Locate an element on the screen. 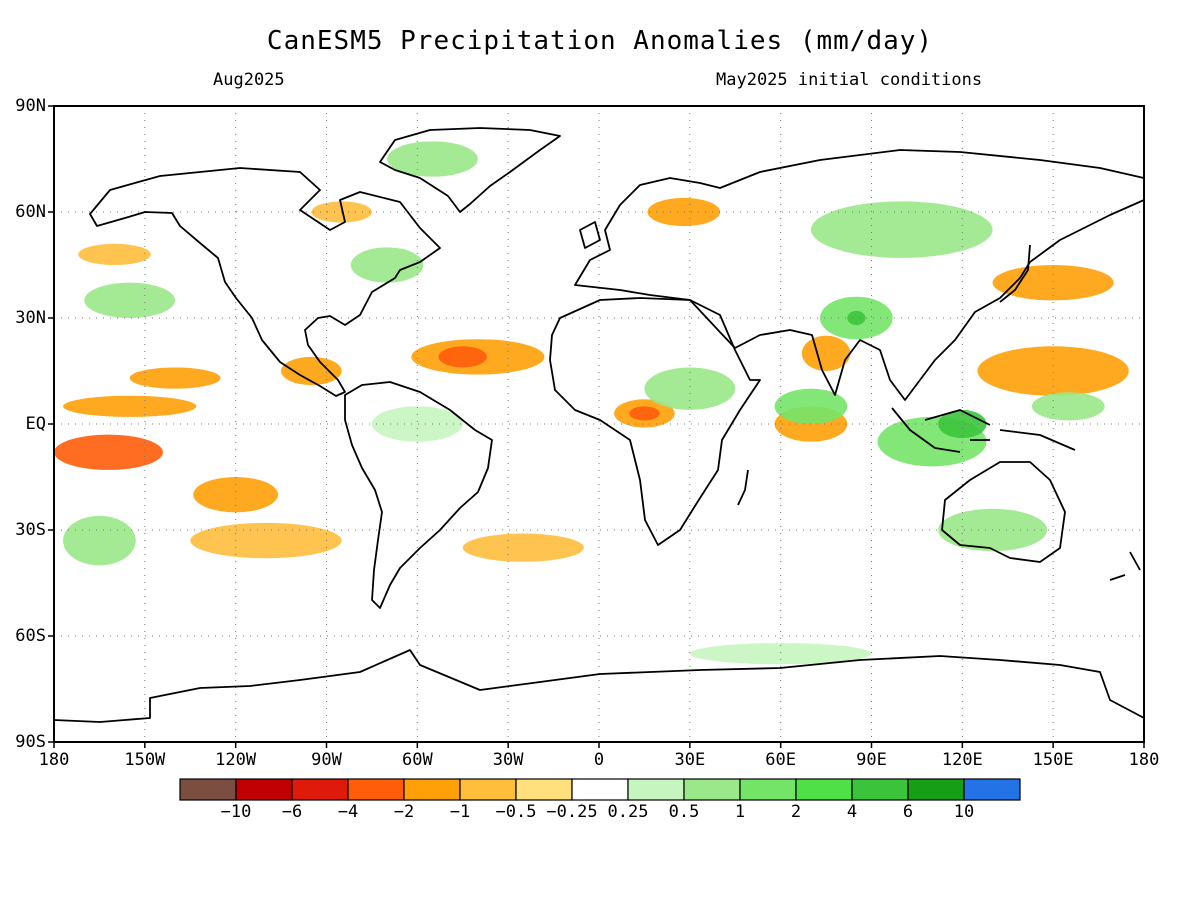 This screenshot has width=1200, height=900. init-conditions-label: May2025 initial conditions is located at coordinates (849, 80).